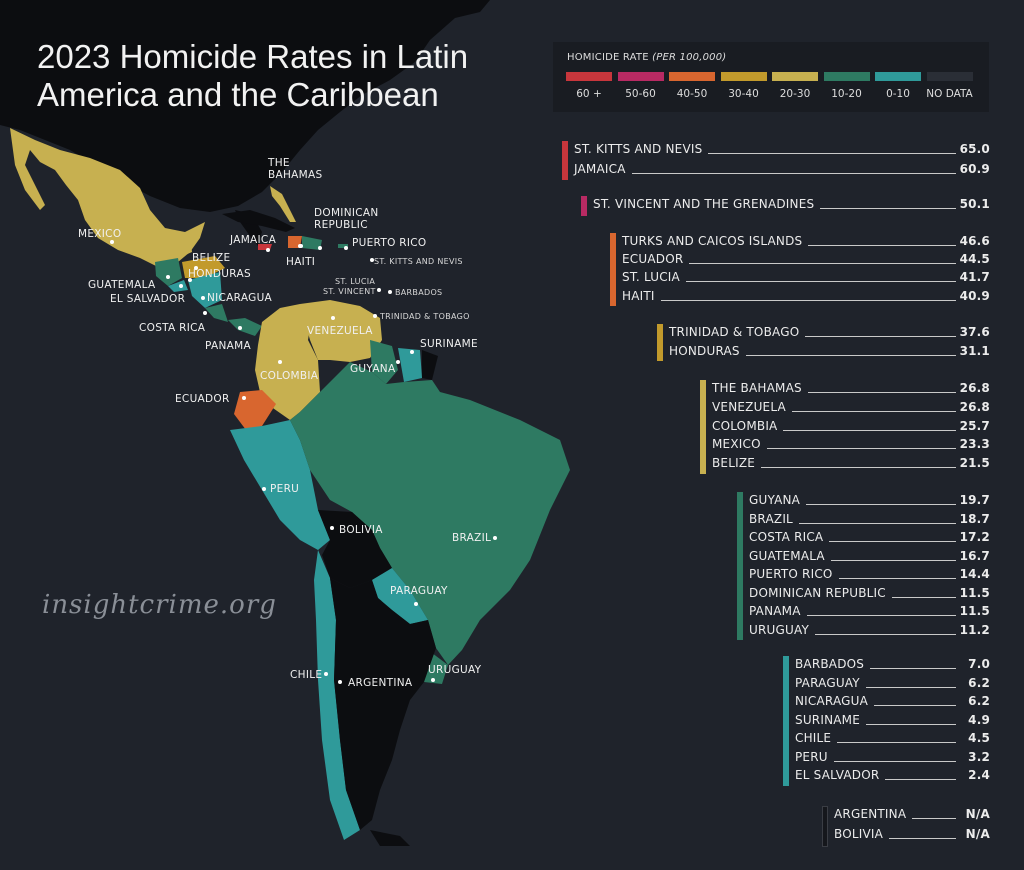  I want to click on country-name: TURKS AND CAICOS ISLANDS, so click(712, 241).